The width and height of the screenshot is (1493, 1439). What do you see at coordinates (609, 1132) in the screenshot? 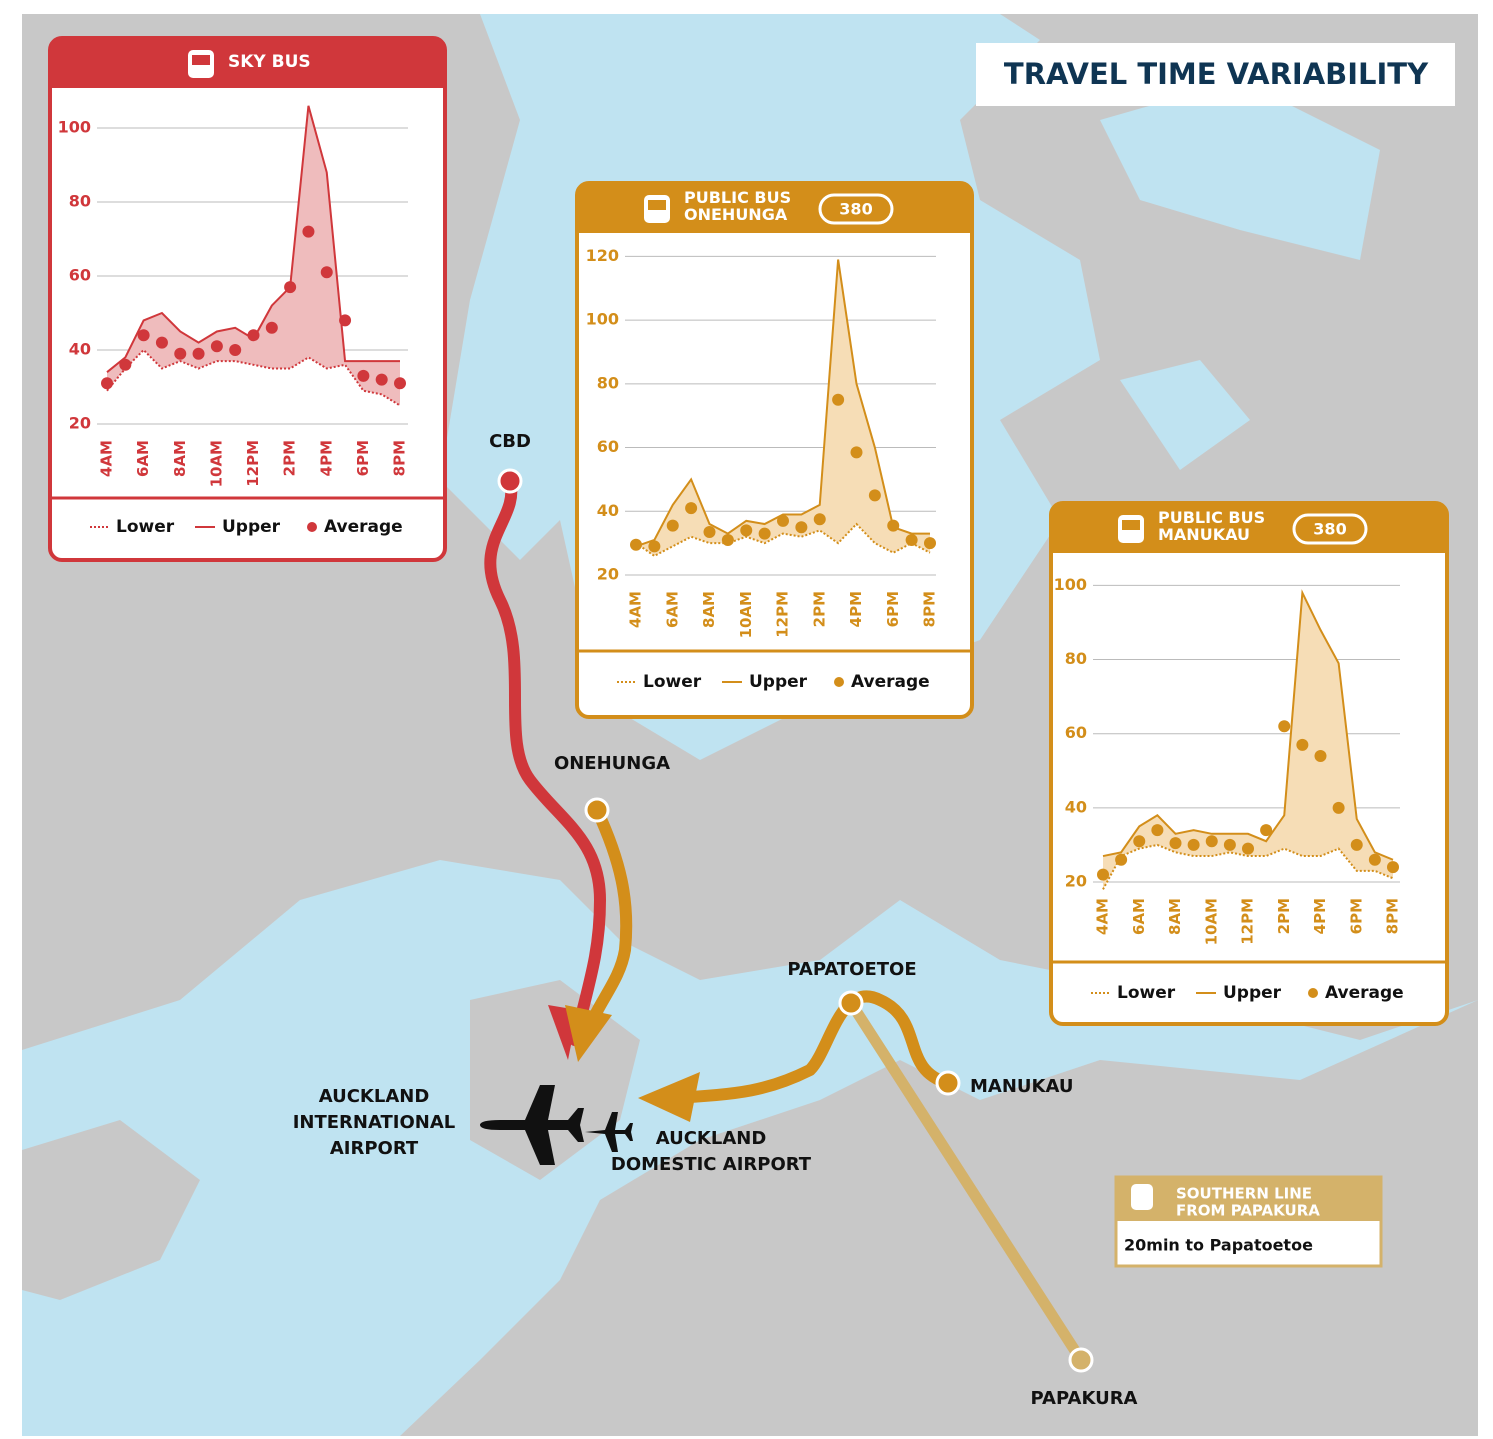
I see `plane-icon` at bounding box center [609, 1132].